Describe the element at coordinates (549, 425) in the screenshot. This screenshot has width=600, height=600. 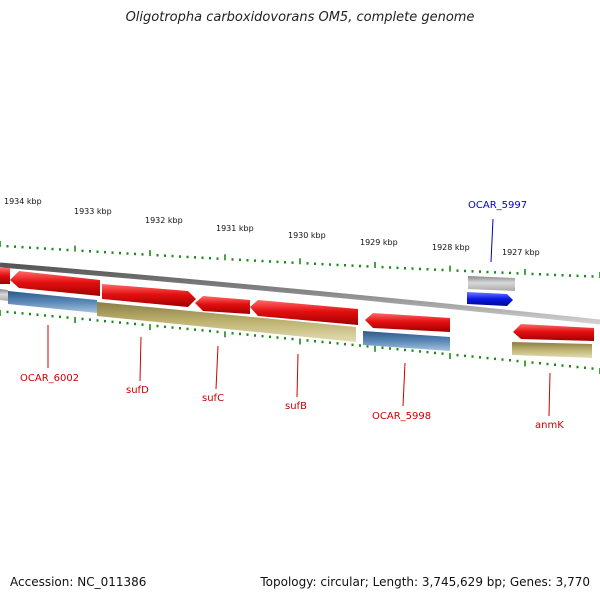
I see `gene-label-anmk: anmK` at that location.